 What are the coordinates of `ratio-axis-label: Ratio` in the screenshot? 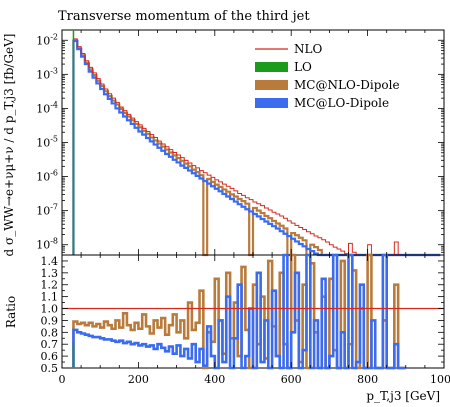 It's located at (11, 312).